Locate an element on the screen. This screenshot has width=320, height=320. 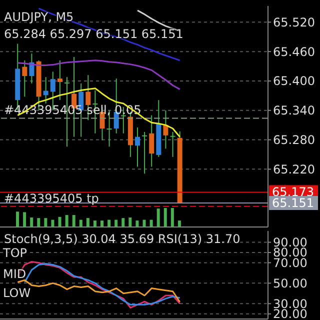
annotation: TOP is located at coordinates (15, 253).